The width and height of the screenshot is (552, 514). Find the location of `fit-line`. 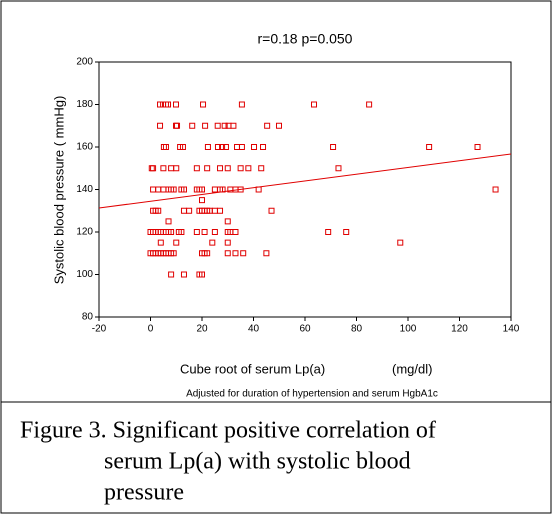

fit-line is located at coordinates (305, 181).